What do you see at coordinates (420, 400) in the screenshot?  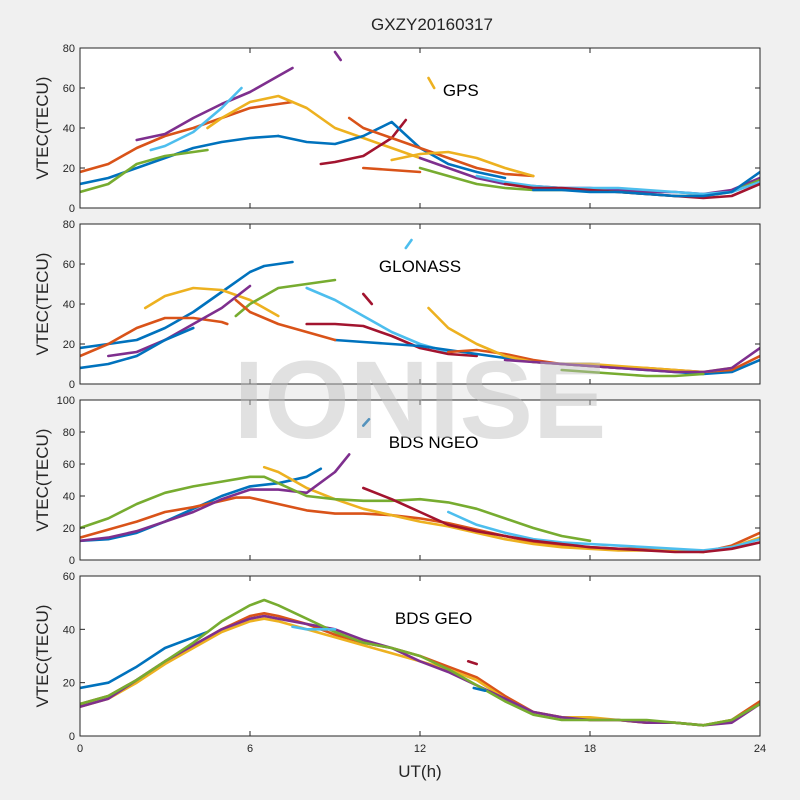 I see `watermark: IONISE` at bounding box center [420, 400].